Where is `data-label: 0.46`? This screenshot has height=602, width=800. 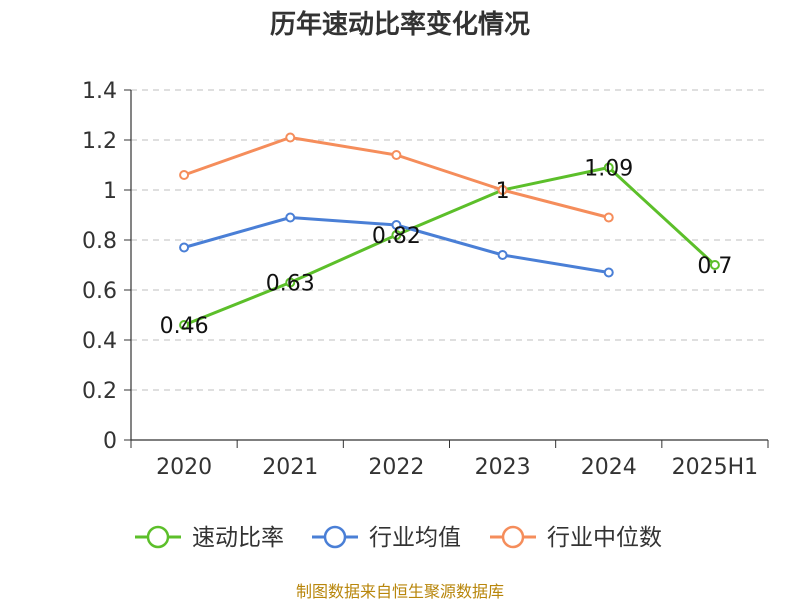 data-label: 0.46 is located at coordinates (184, 326).